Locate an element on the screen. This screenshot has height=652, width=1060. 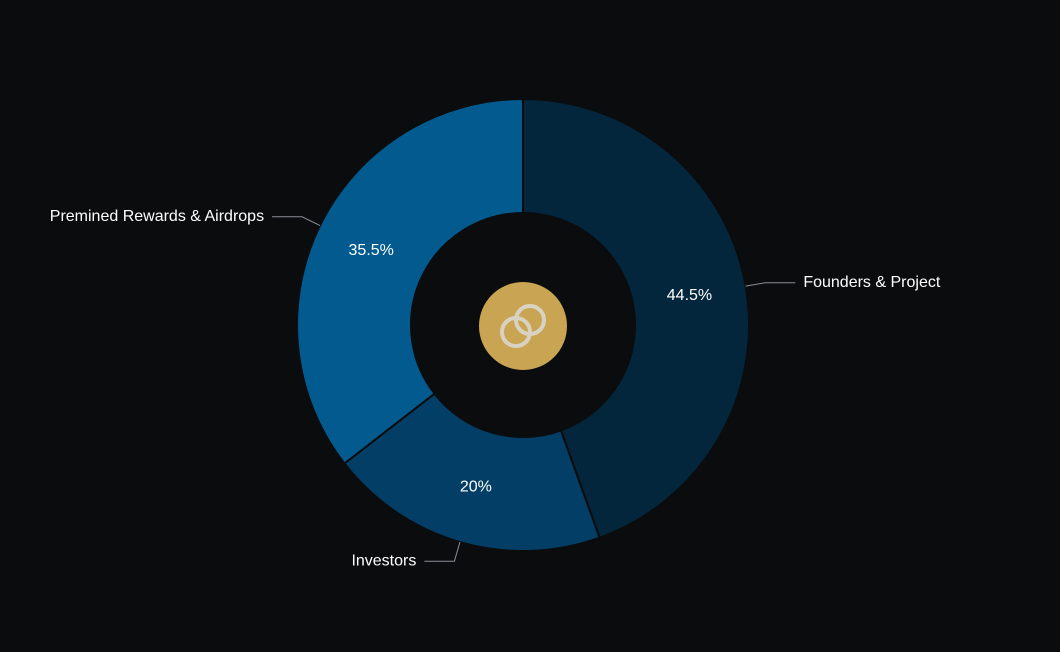
value-label: 44.5% is located at coordinates (689, 295).